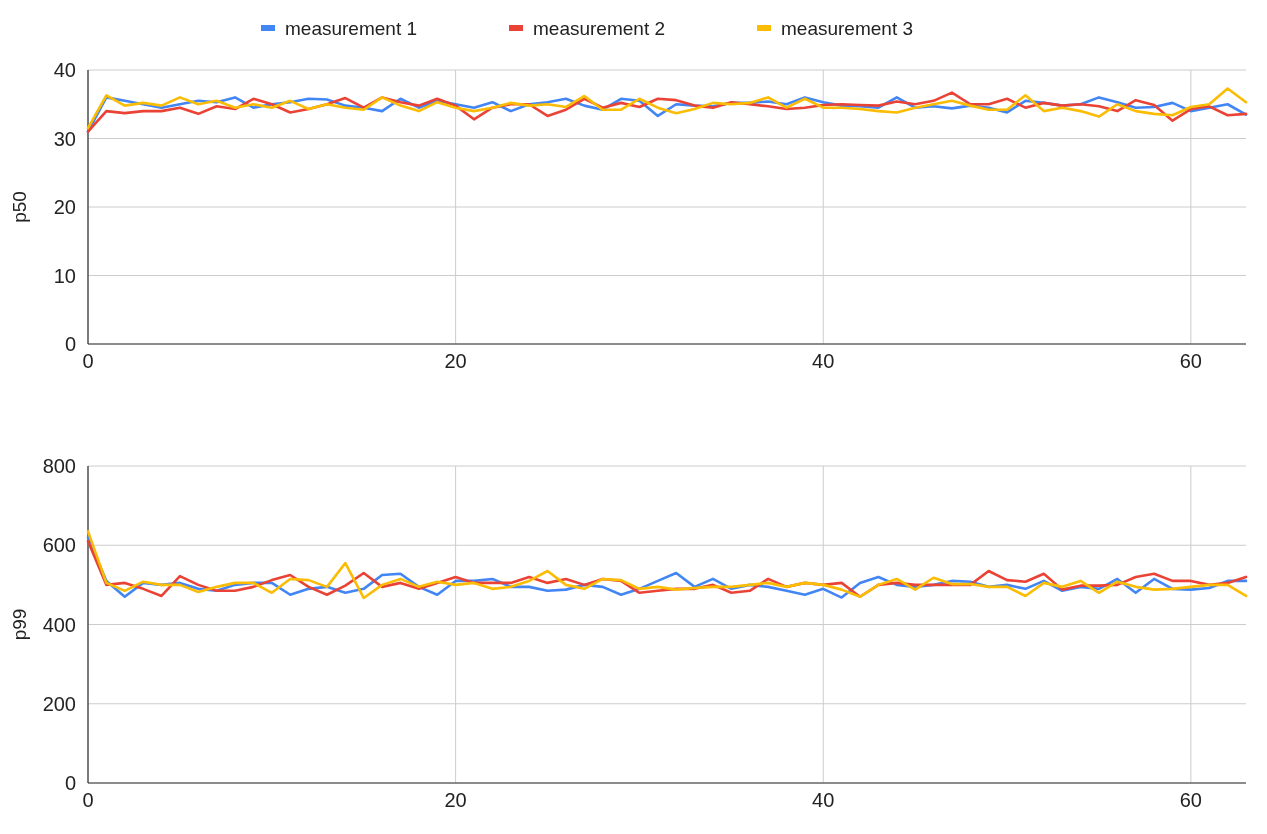 This screenshot has width=1267, height=834. What do you see at coordinates (59, 466) in the screenshot?
I see `y-tick-label: 800` at bounding box center [59, 466].